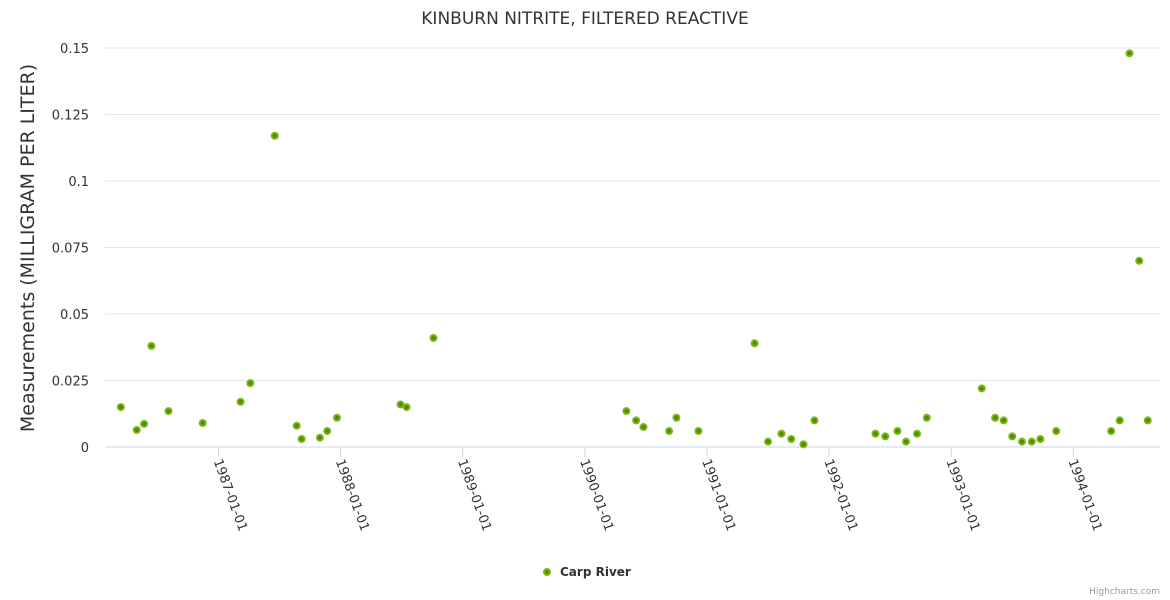  Describe the element at coordinates (595, 572) in the screenshot. I see `legend-label: Carp River` at that location.